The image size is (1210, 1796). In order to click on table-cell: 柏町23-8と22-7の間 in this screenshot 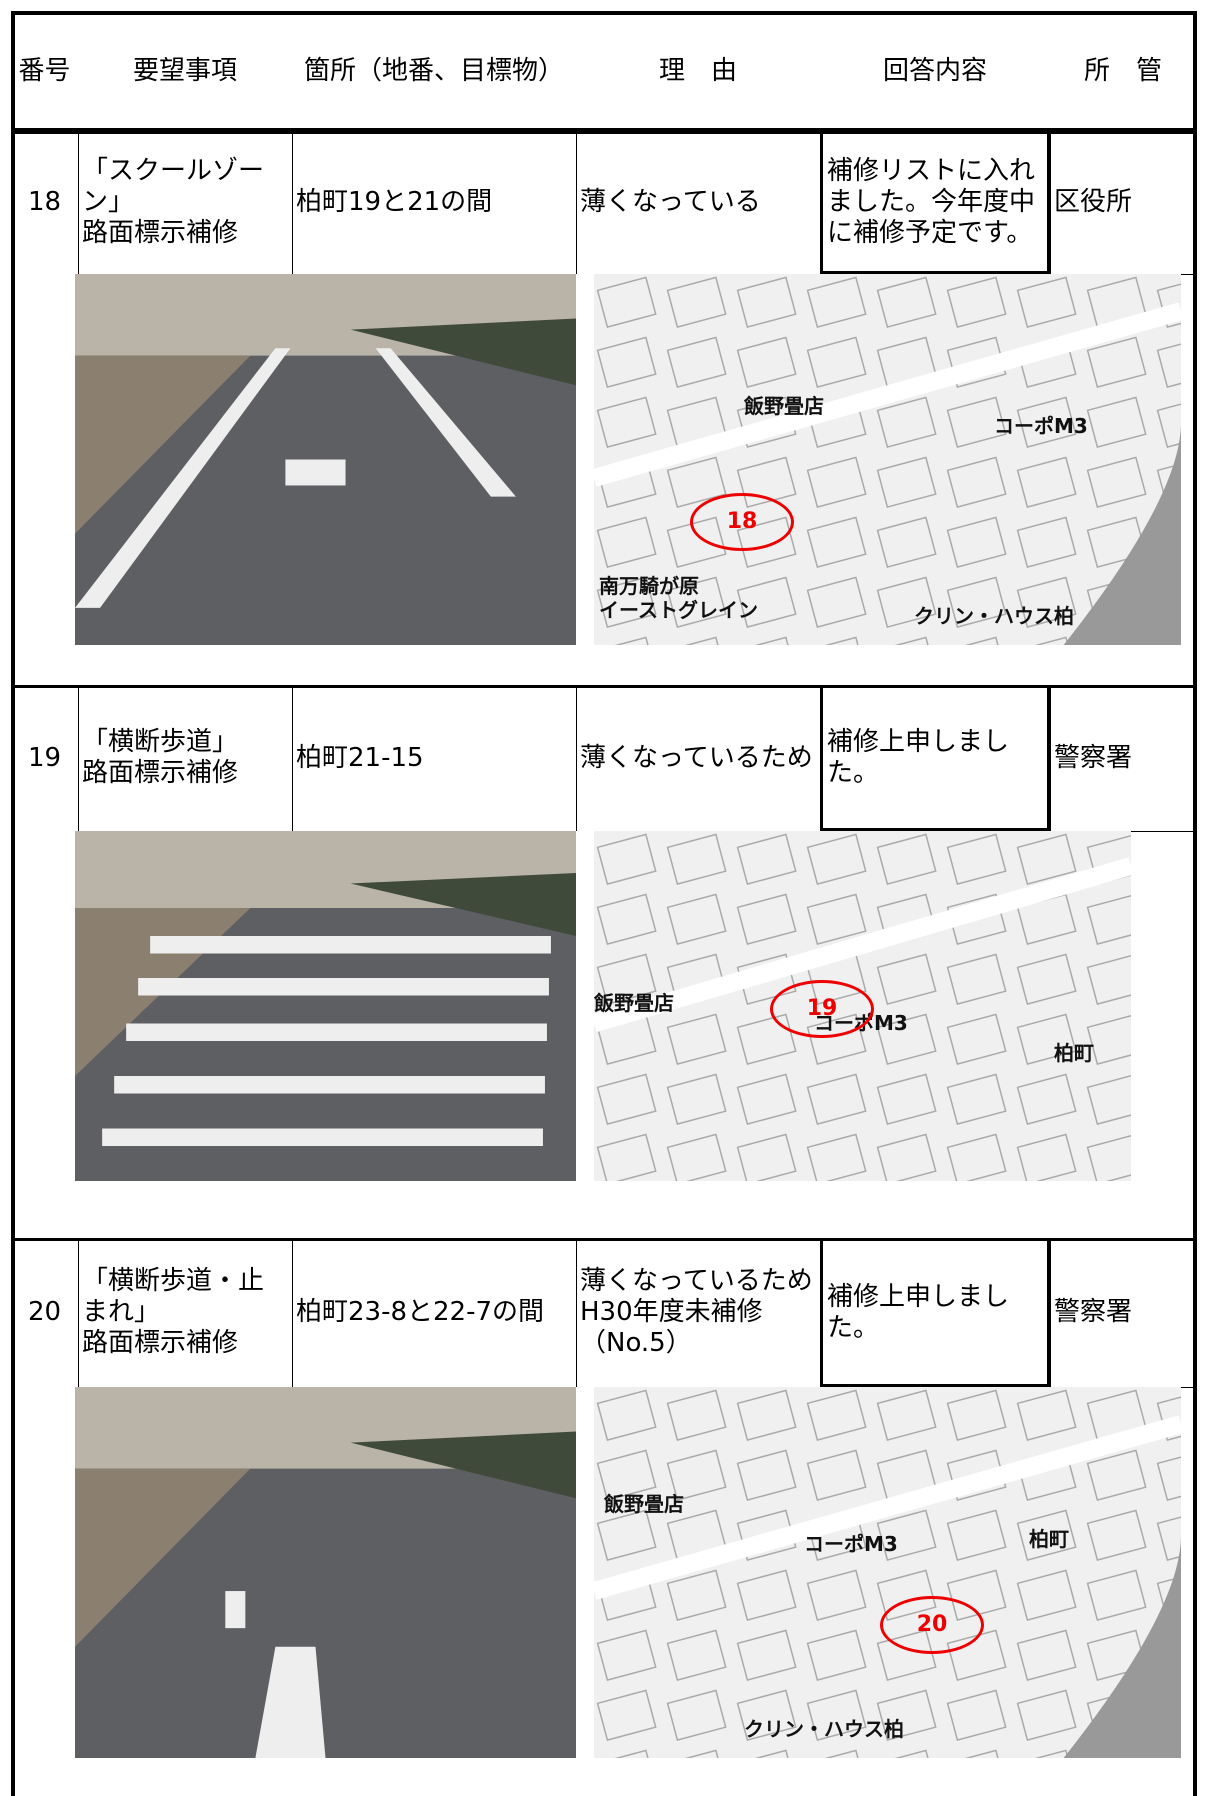, I will do `click(420, 1312)`.